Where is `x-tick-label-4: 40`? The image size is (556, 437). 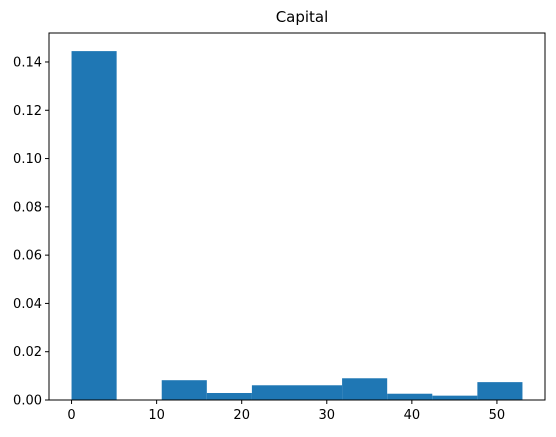
x-tick-label-4: 40 is located at coordinates (412, 415).